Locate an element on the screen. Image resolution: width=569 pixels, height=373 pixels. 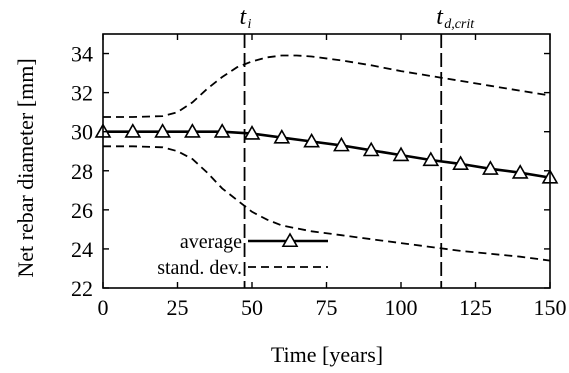
x-tick-label: 125 is located at coordinates (475, 307).